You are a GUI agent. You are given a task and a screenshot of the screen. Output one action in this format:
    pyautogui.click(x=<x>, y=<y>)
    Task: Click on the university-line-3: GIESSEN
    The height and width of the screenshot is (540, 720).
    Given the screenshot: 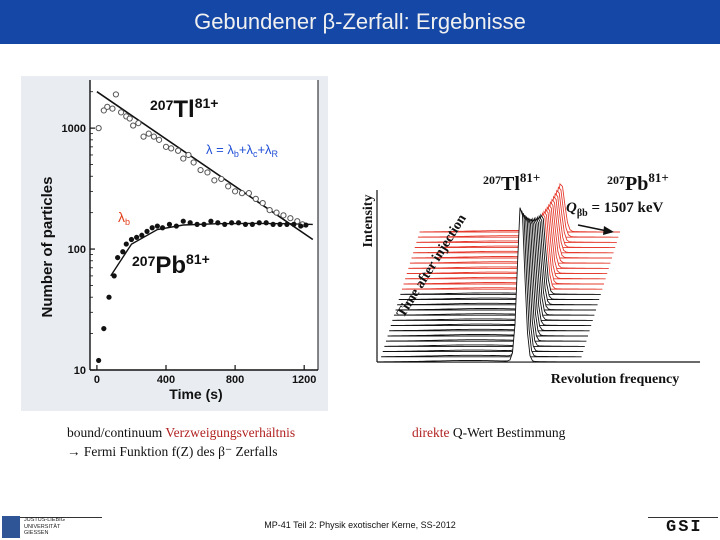 What is the action you would take?
    pyautogui.click(x=36, y=533)
    